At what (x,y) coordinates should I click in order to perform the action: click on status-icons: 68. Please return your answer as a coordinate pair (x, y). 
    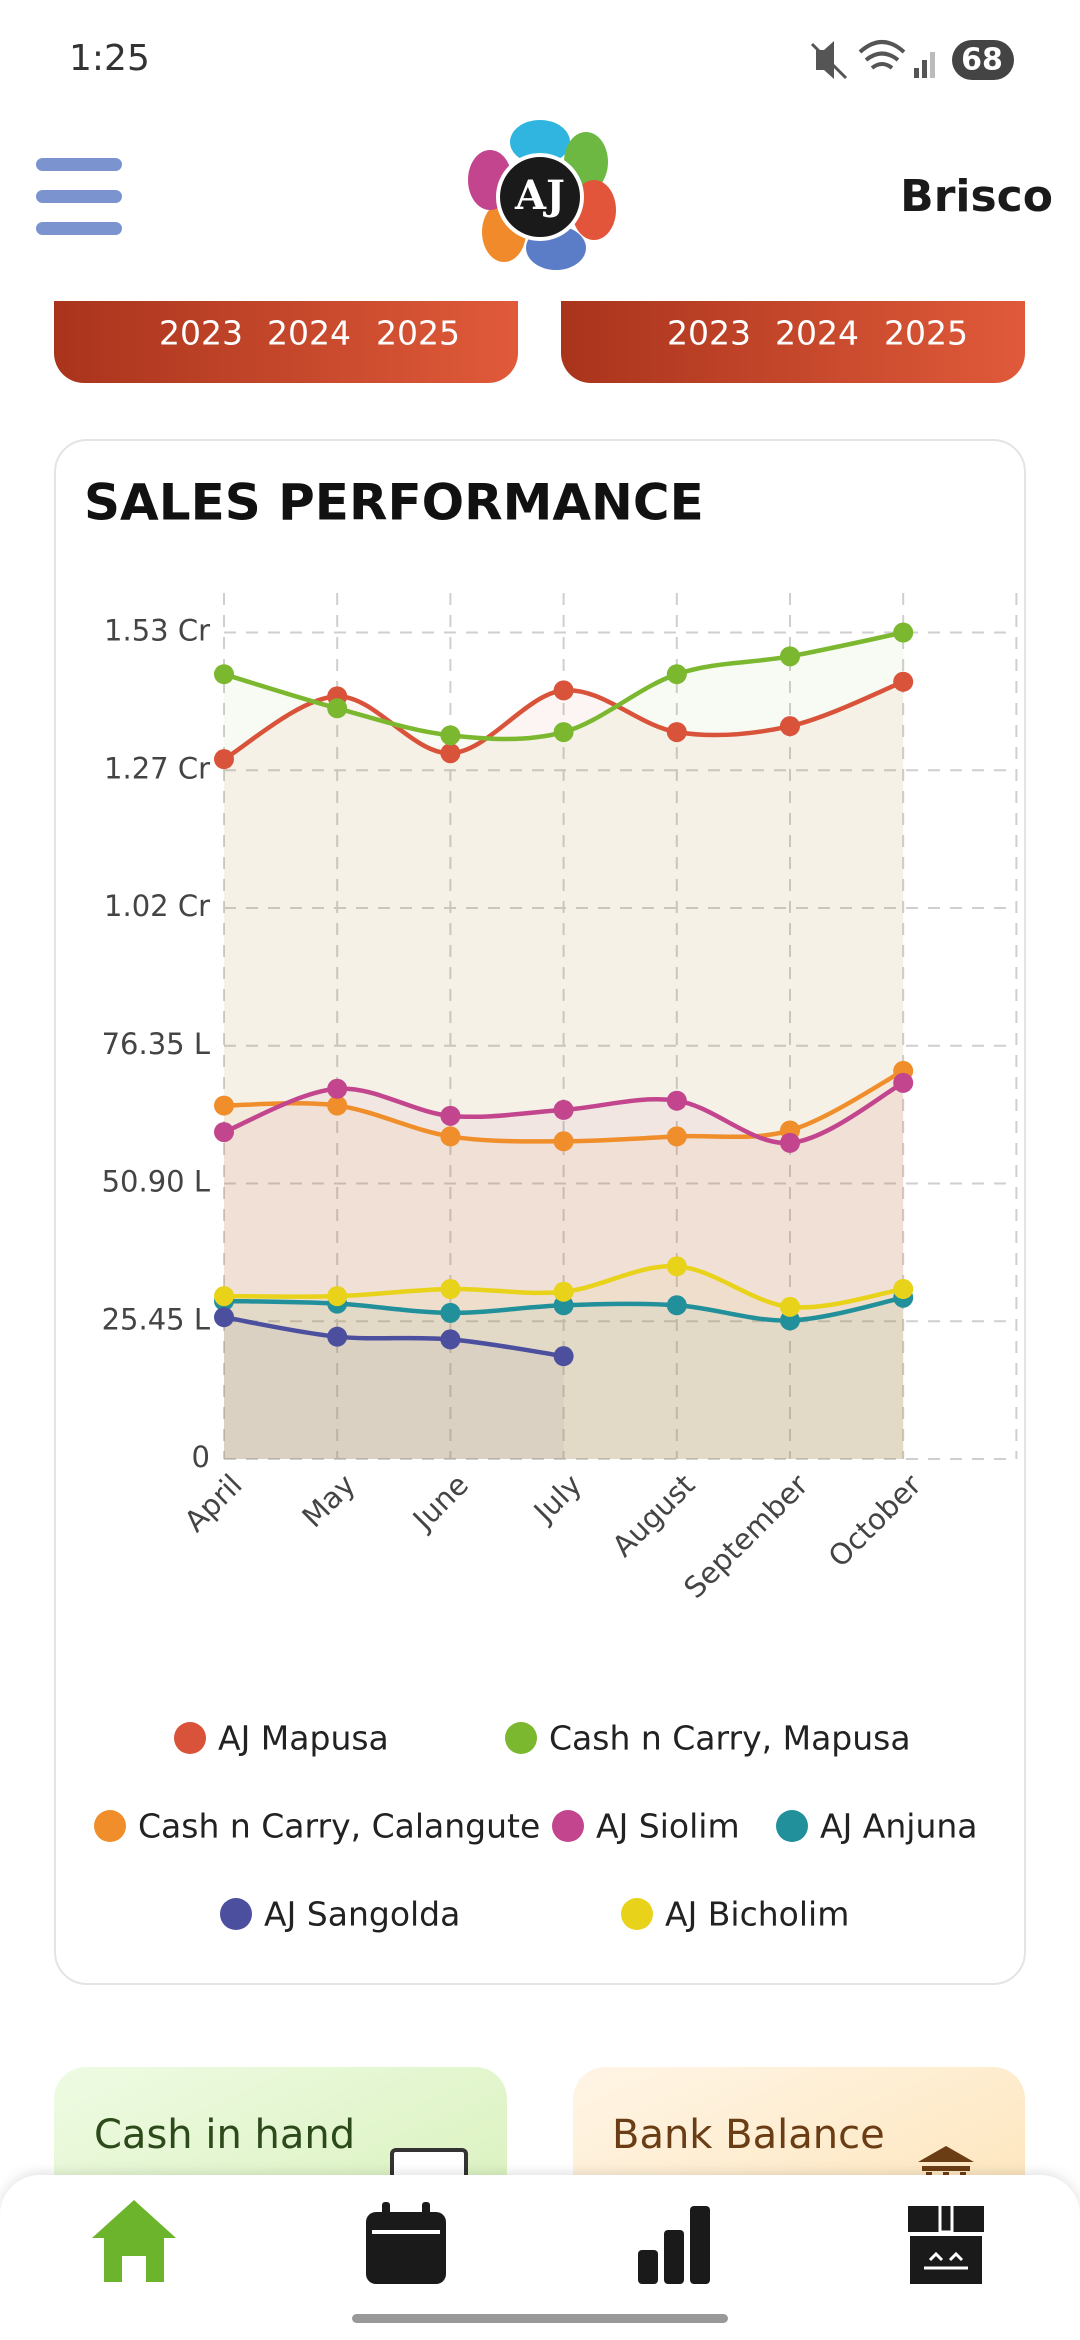
    Looking at the image, I should click on (912, 60).